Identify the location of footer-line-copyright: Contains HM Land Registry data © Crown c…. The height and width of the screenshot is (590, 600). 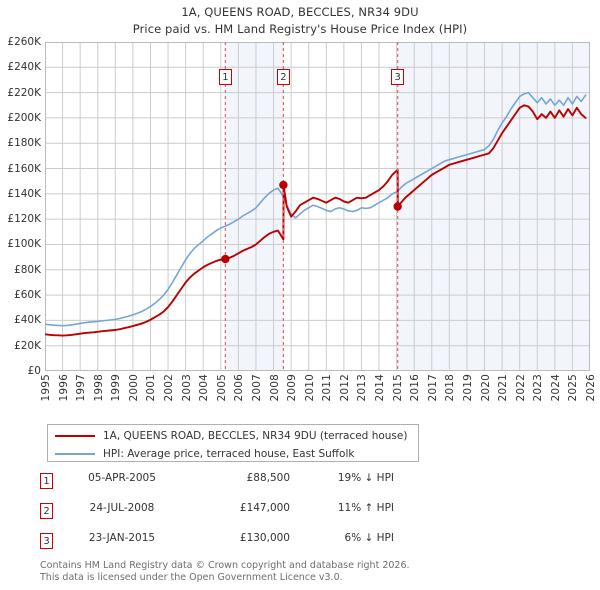
(225, 565).